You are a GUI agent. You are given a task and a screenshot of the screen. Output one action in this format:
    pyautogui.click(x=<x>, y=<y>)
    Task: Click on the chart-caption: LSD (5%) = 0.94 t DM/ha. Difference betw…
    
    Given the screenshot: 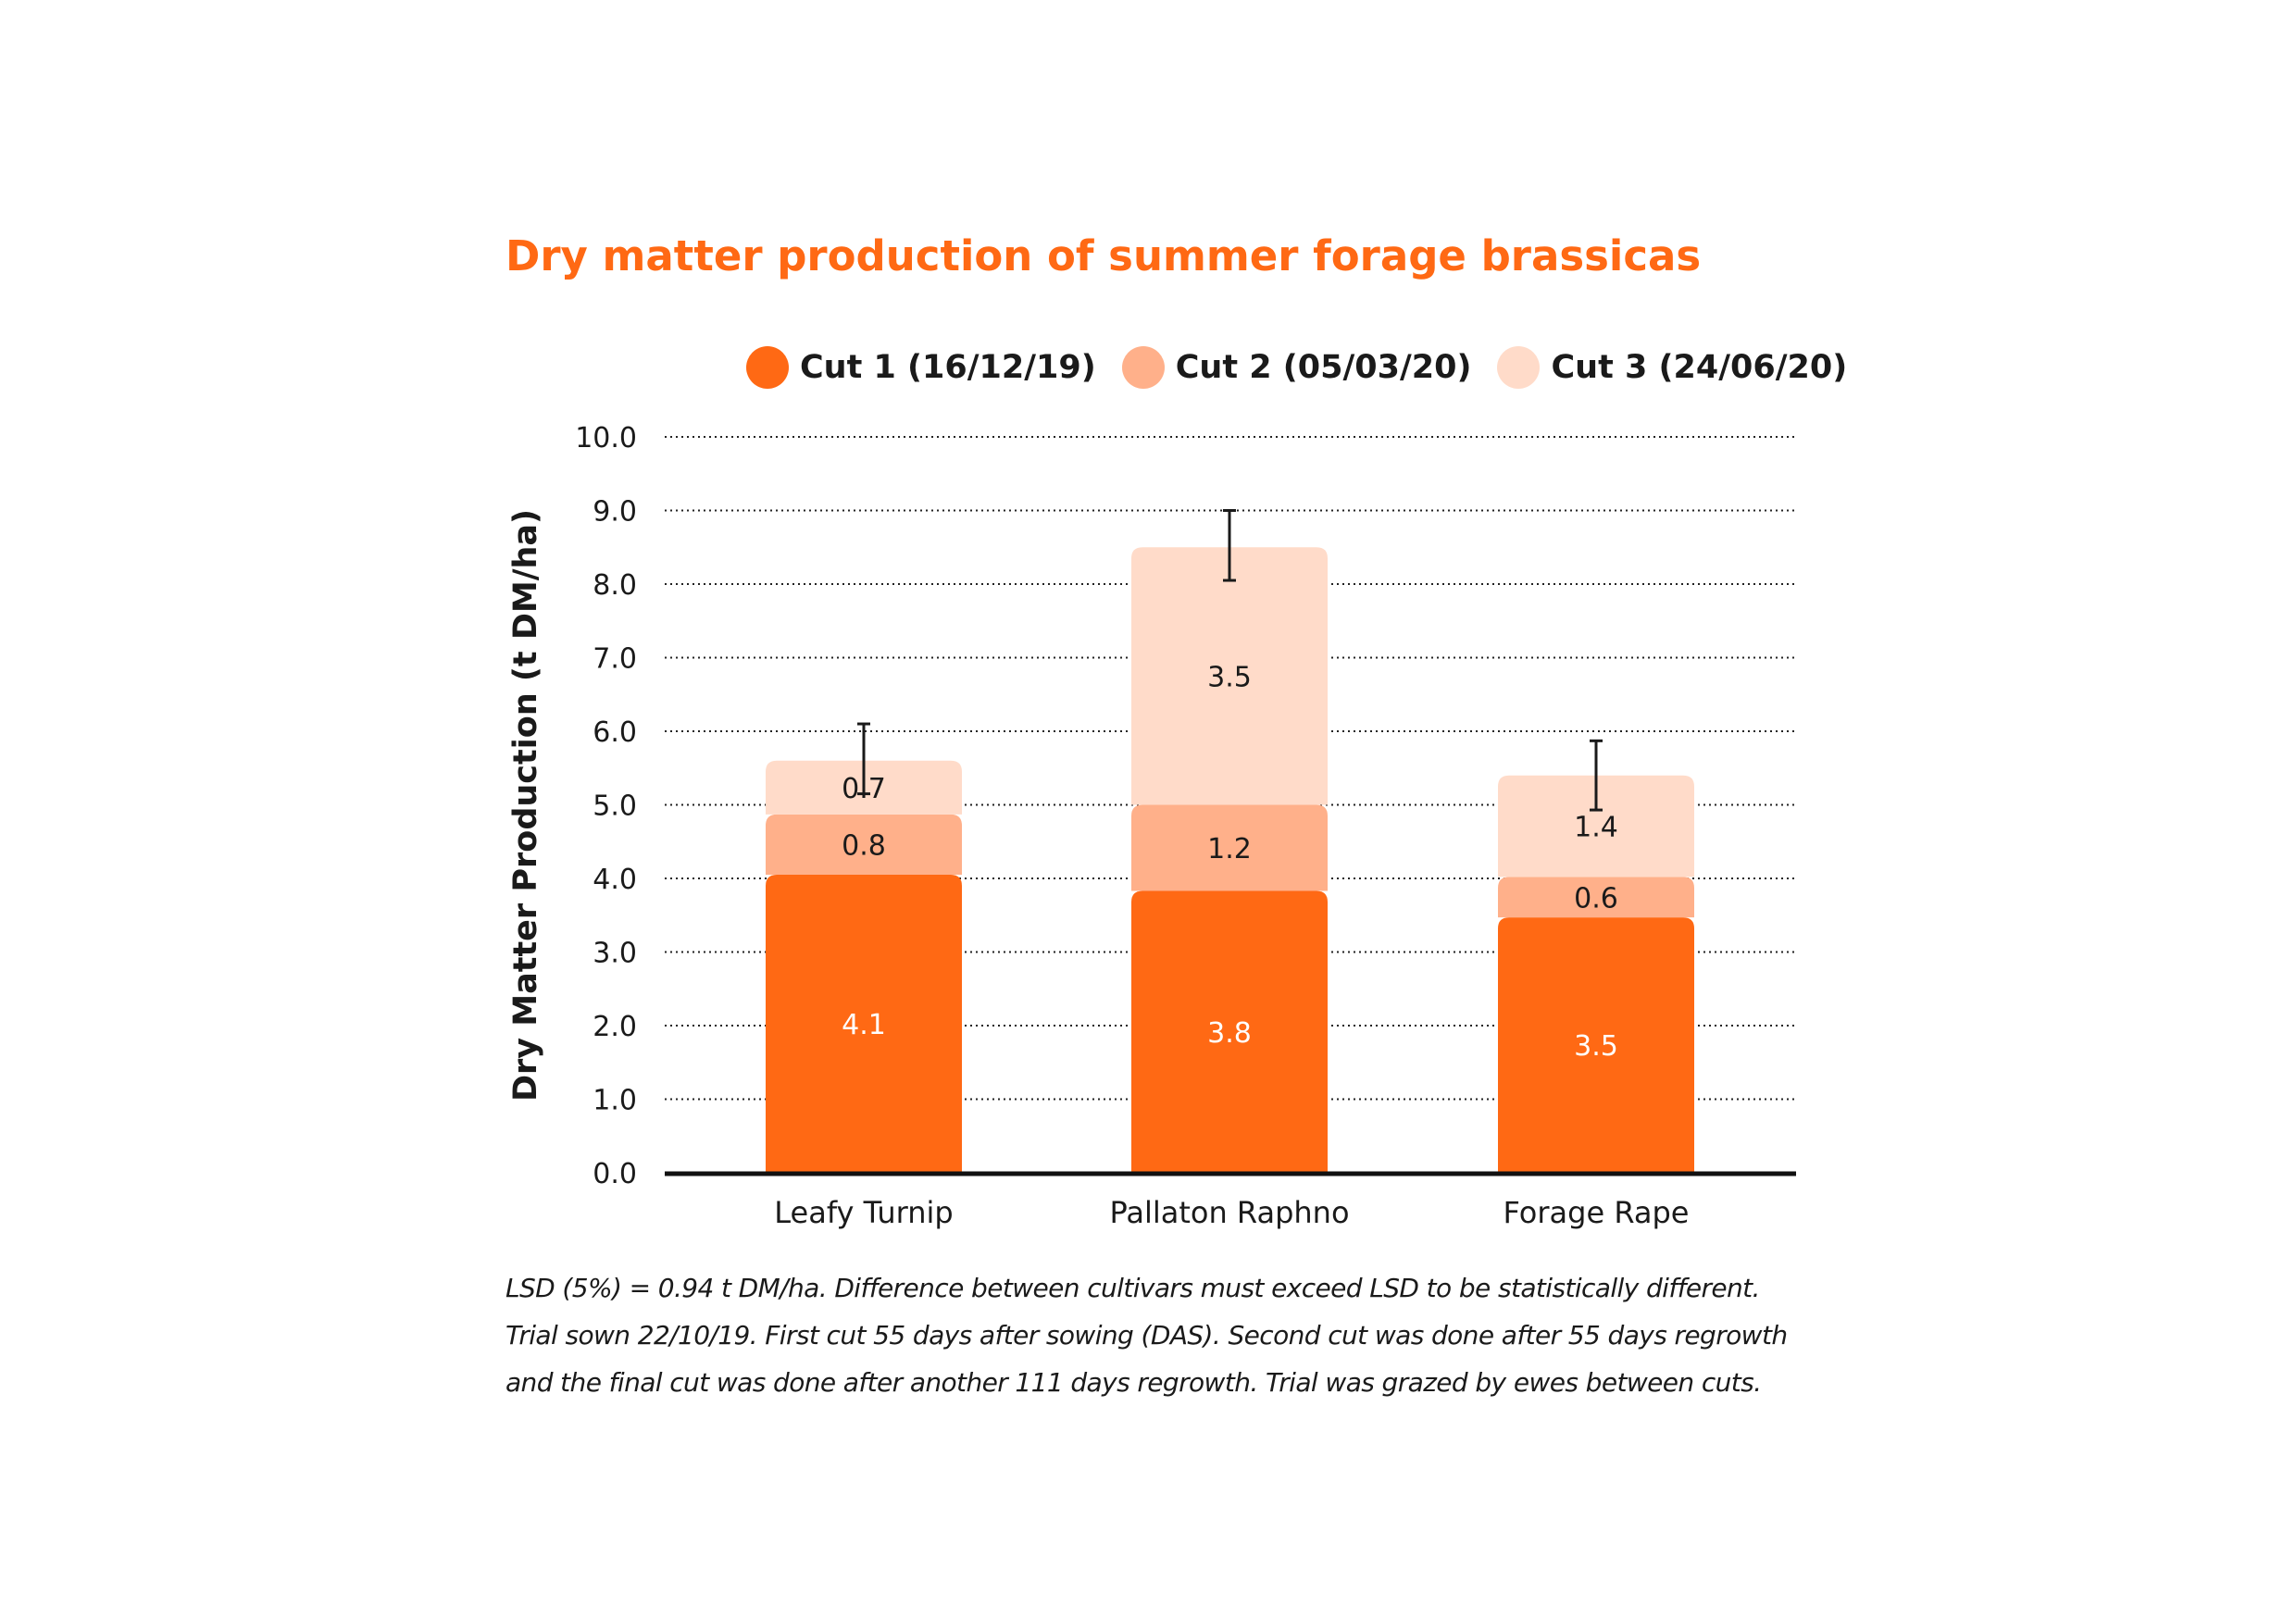 What is the action you would take?
    pyautogui.click(x=1162, y=1335)
    